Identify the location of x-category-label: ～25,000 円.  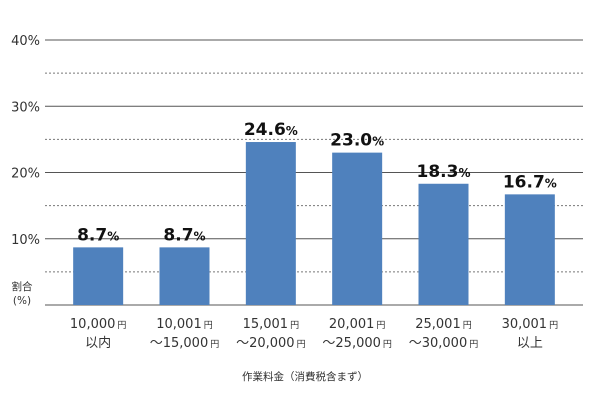
(357, 343).